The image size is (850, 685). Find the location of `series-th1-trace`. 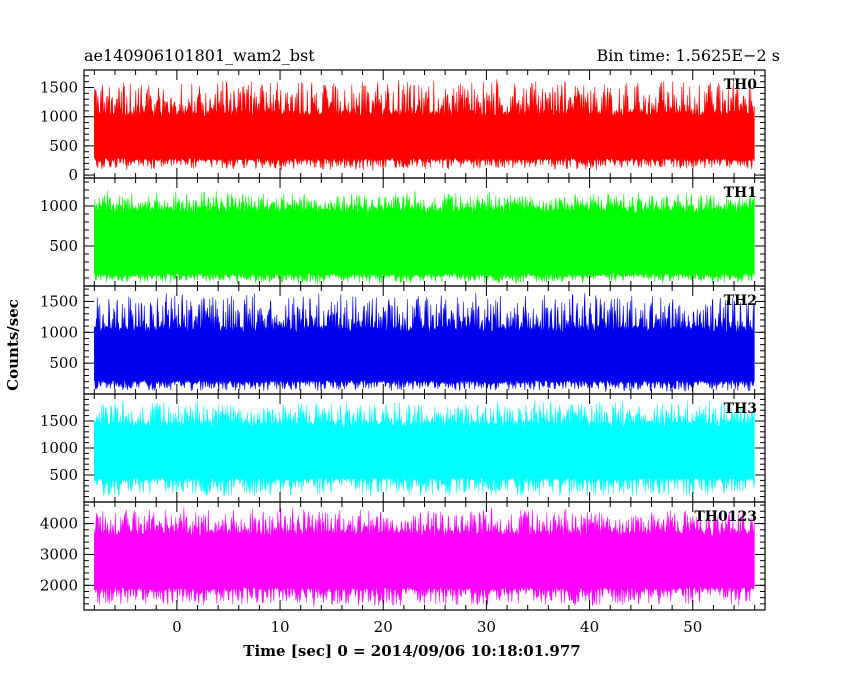

series-th1-trace is located at coordinates (424, 237).